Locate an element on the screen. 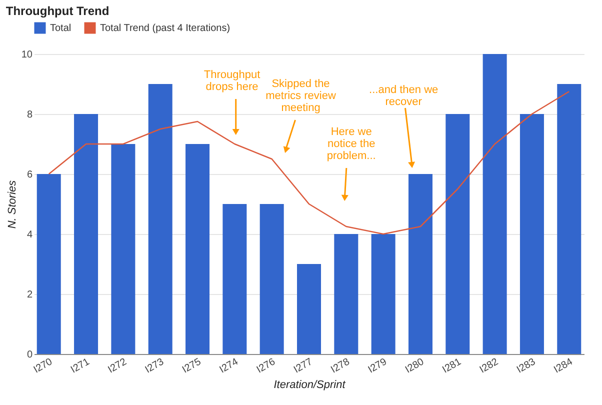 This screenshot has width=602, height=405. y-tick-label: 6 is located at coordinates (29, 175).